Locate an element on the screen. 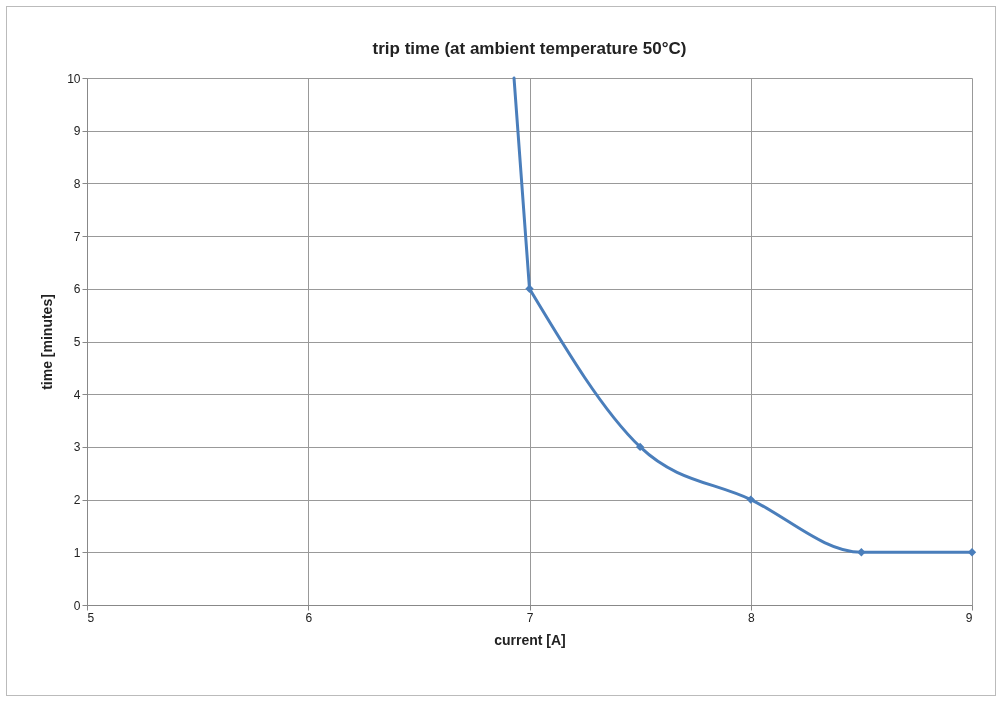 This screenshot has width=1002, height=702. y-tick-label: 4 is located at coordinates (77, 394).